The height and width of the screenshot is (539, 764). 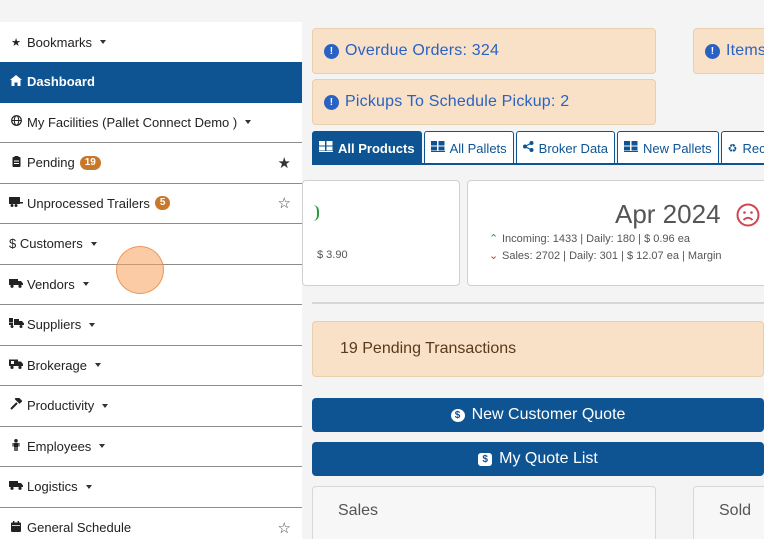 I want to click on sidebar-item-label: Productivity, so click(x=61, y=406).